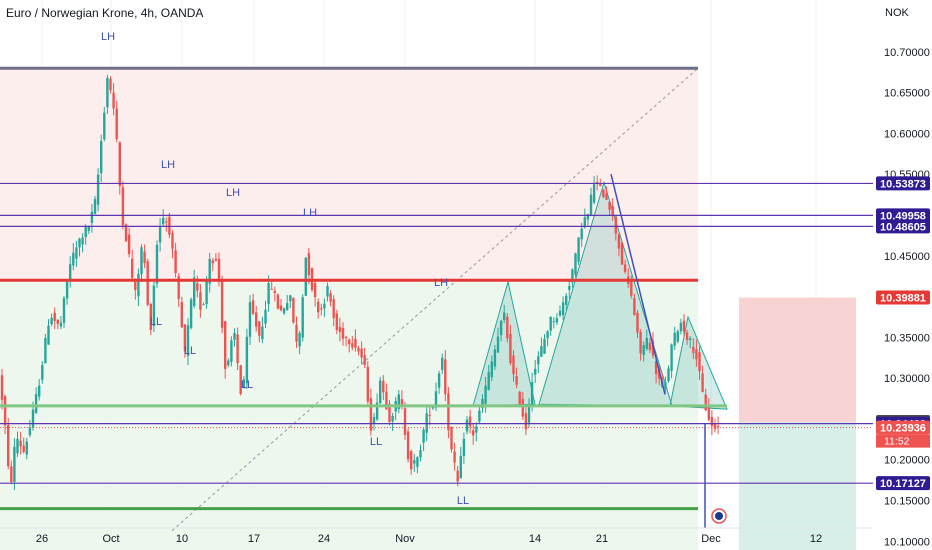 This screenshot has height=550, width=932. I want to click on y-tick-9: 10.10000, so click(907, 542).